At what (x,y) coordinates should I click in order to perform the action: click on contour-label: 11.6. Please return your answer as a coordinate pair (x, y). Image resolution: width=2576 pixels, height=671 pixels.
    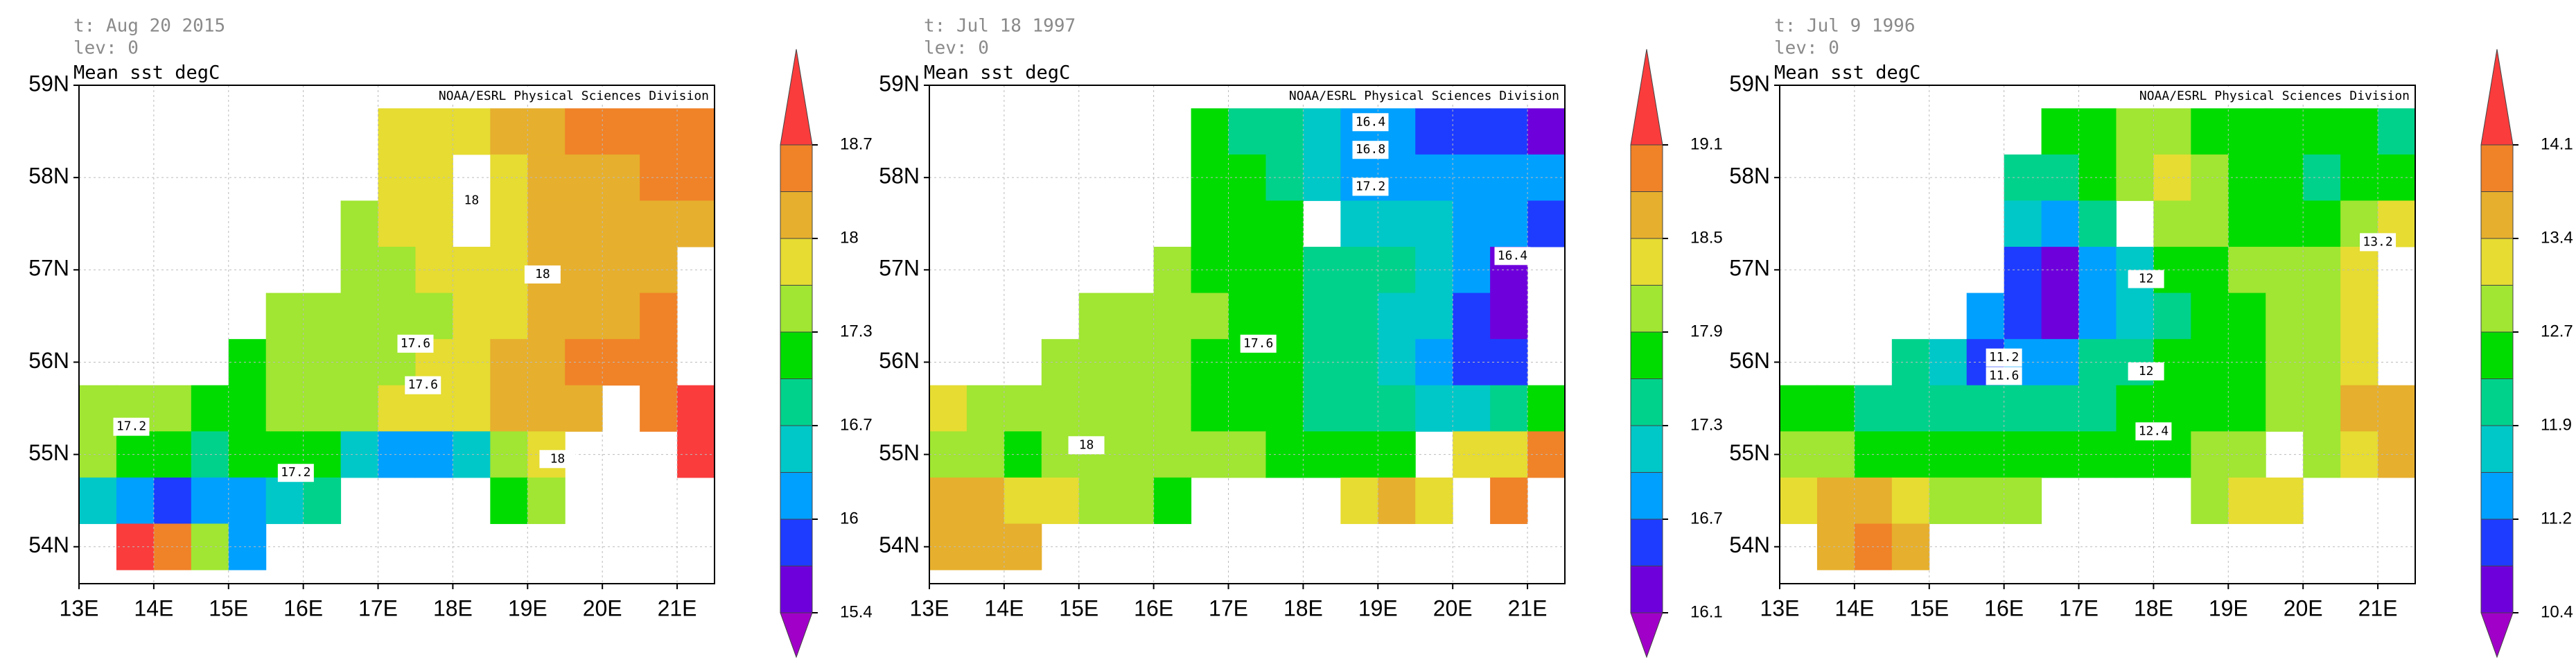
    Looking at the image, I should click on (2004, 375).